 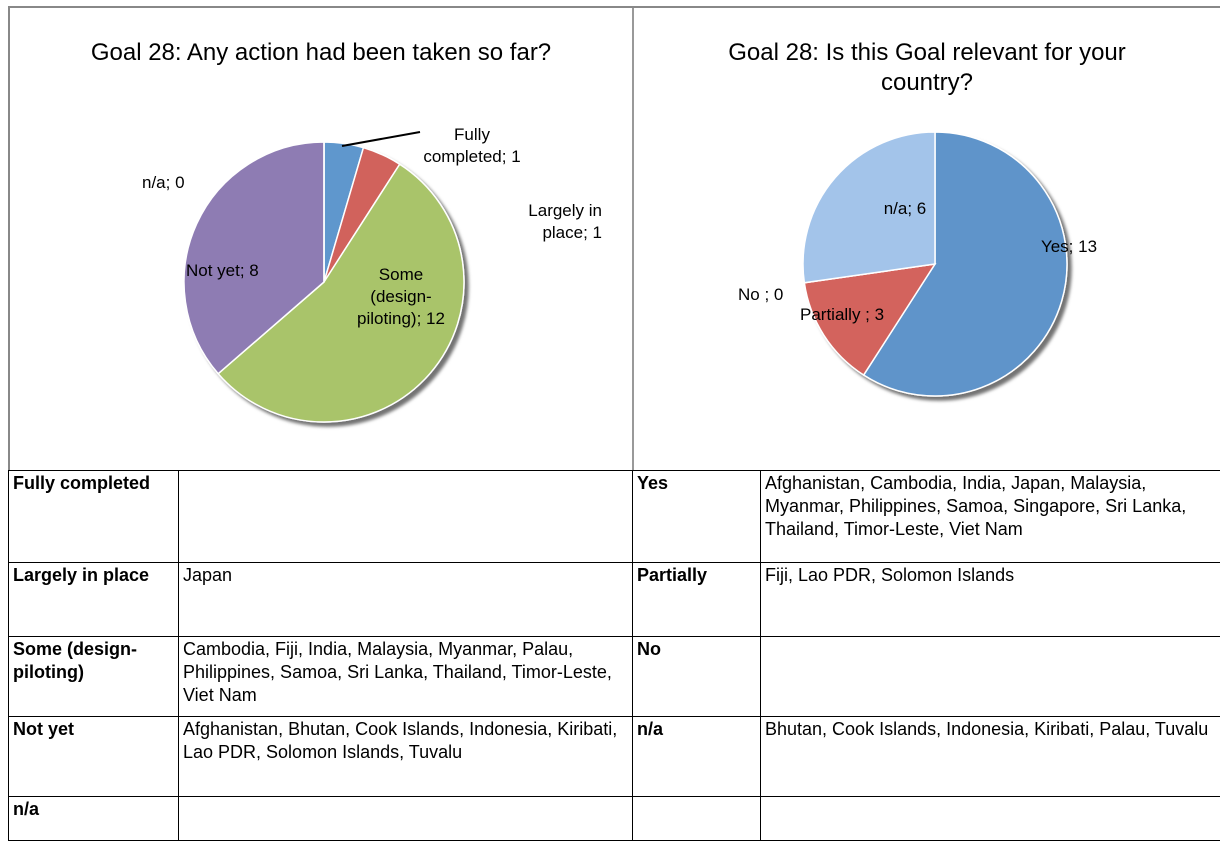 What do you see at coordinates (905, 208) in the screenshot?
I see `data-label: n/a; 6` at bounding box center [905, 208].